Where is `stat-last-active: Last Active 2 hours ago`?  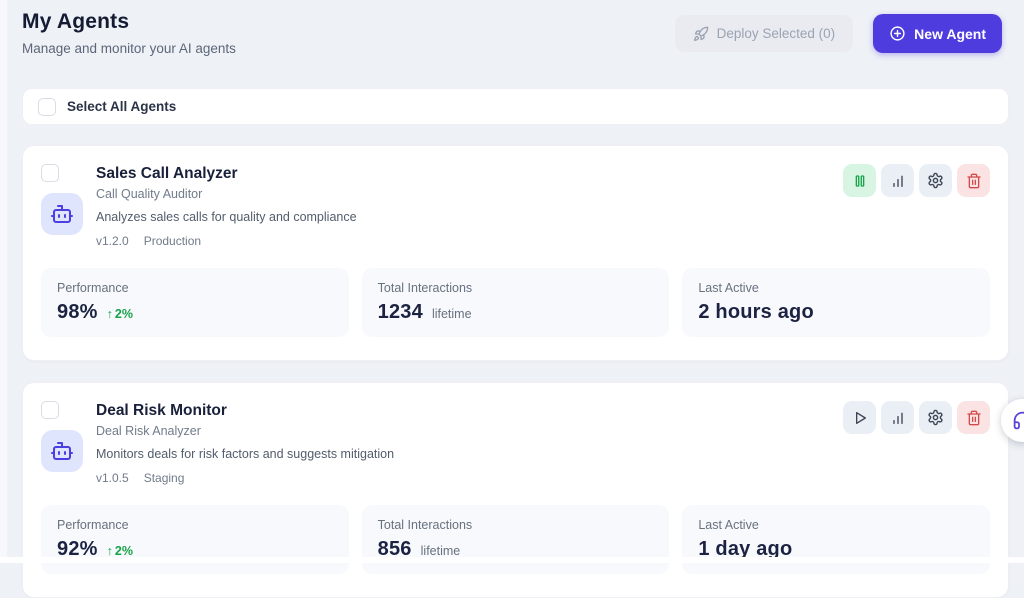
stat-last-active: Last Active 2 hours ago is located at coordinates (836, 302).